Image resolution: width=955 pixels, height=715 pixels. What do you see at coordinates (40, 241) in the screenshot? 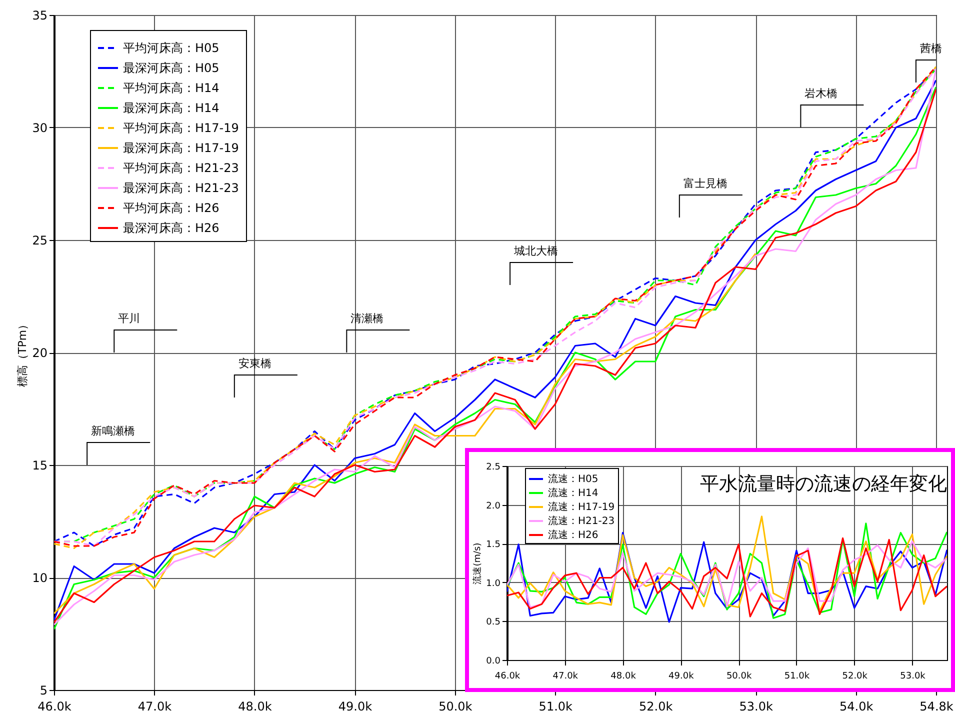
I see `y-tick-label: 25` at bounding box center [40, 241].